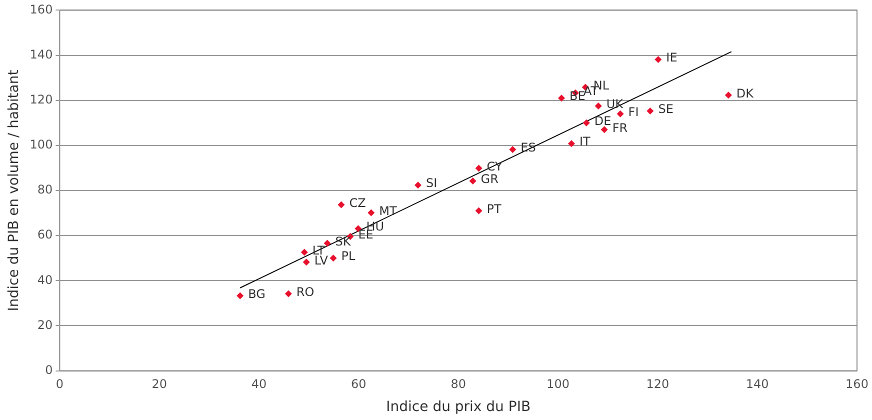 This screenshot has width=872, height=420. Describe the element at coordinates (259, 384) in the screenshot. I see `x-tick-label: 40` at that location.